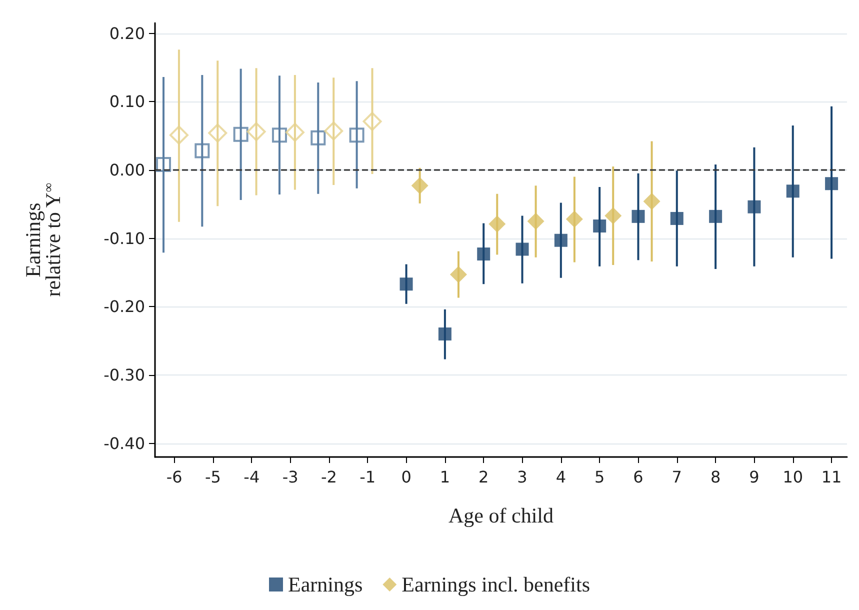 Image resolution: width=859 pixels, height=610 pixels. What do you see at coordinates (793, 477) in the screenshot?
I see `x-tick-label: 10` at bounding box center [793, 477].